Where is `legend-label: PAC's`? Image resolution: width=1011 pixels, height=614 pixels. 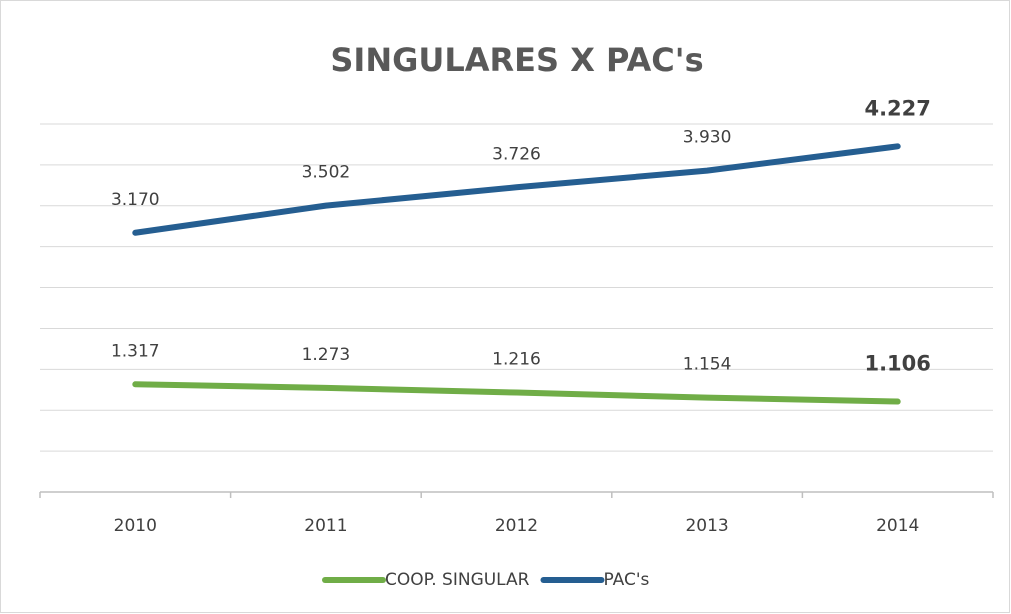
legend-label: PAC's is located at coordinates (626, 580).